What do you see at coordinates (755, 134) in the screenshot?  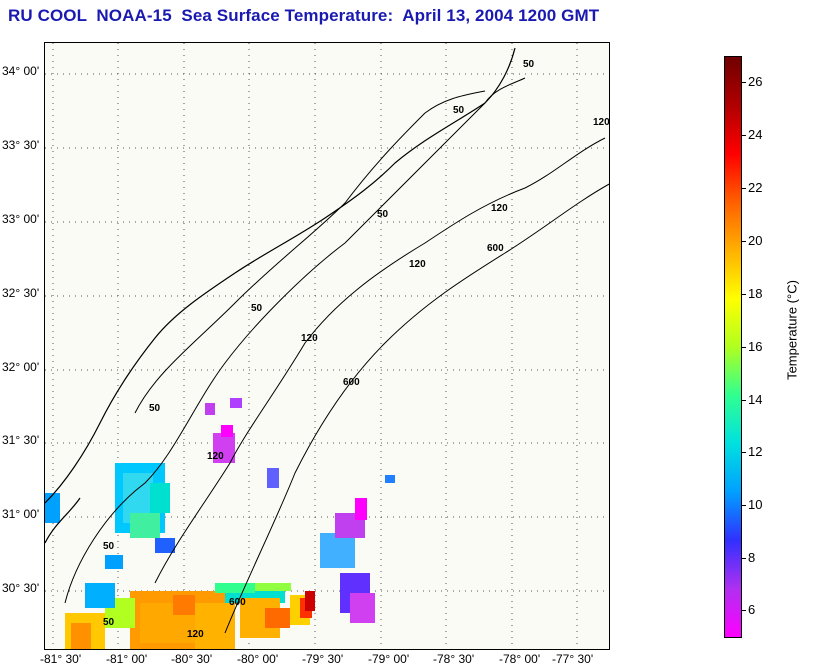 I see `colorbar-tick-label: 24` at bounding box center [755, 134].